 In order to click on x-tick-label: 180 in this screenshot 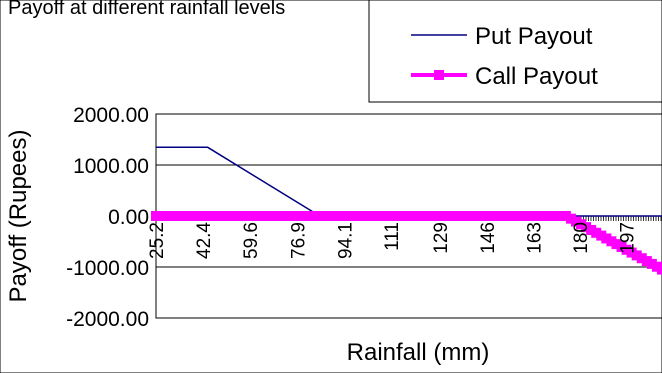, I will do `click(581, 238)`.